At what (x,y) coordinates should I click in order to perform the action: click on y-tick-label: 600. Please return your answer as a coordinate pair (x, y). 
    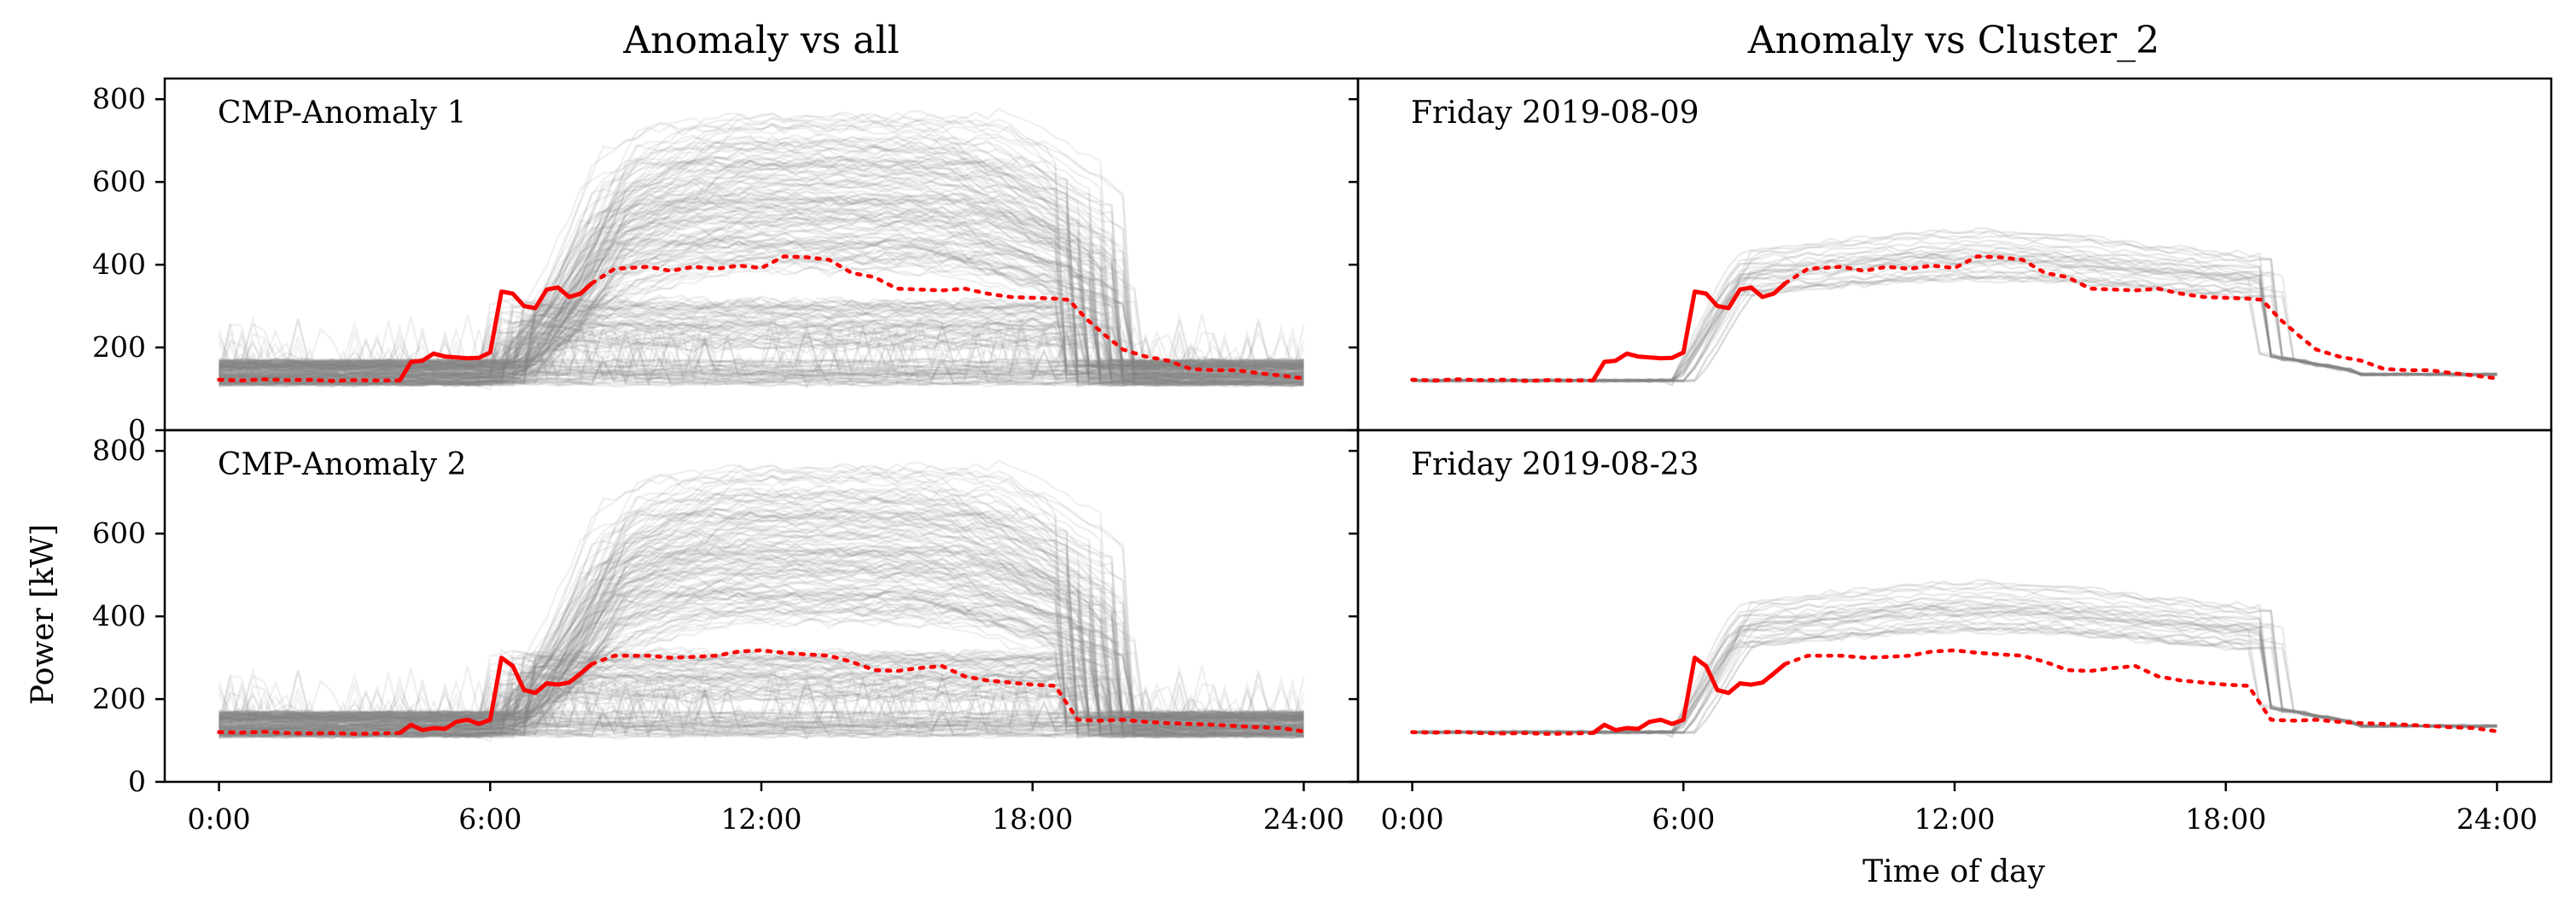
    Looking at the image, I should click on (119, 181).